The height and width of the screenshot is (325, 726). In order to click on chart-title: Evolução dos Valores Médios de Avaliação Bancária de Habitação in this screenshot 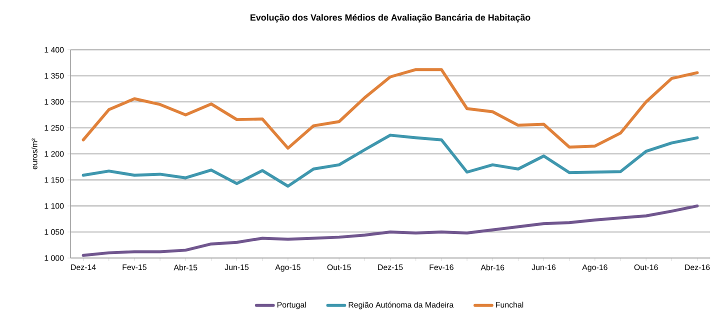, I will do `click(390, 18)`.